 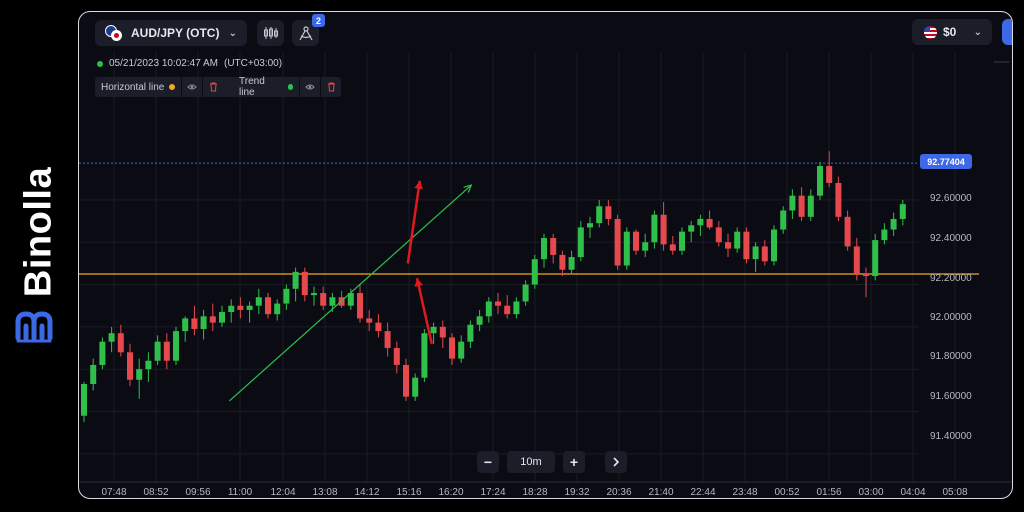 I want to click on time-tick: 04:04, so click(x=913, y=492).